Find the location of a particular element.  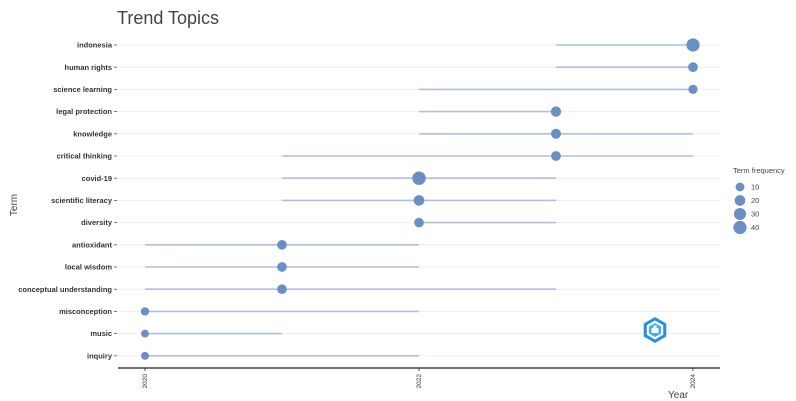

term-label: critical thinking is located at coordinates (85, 156).